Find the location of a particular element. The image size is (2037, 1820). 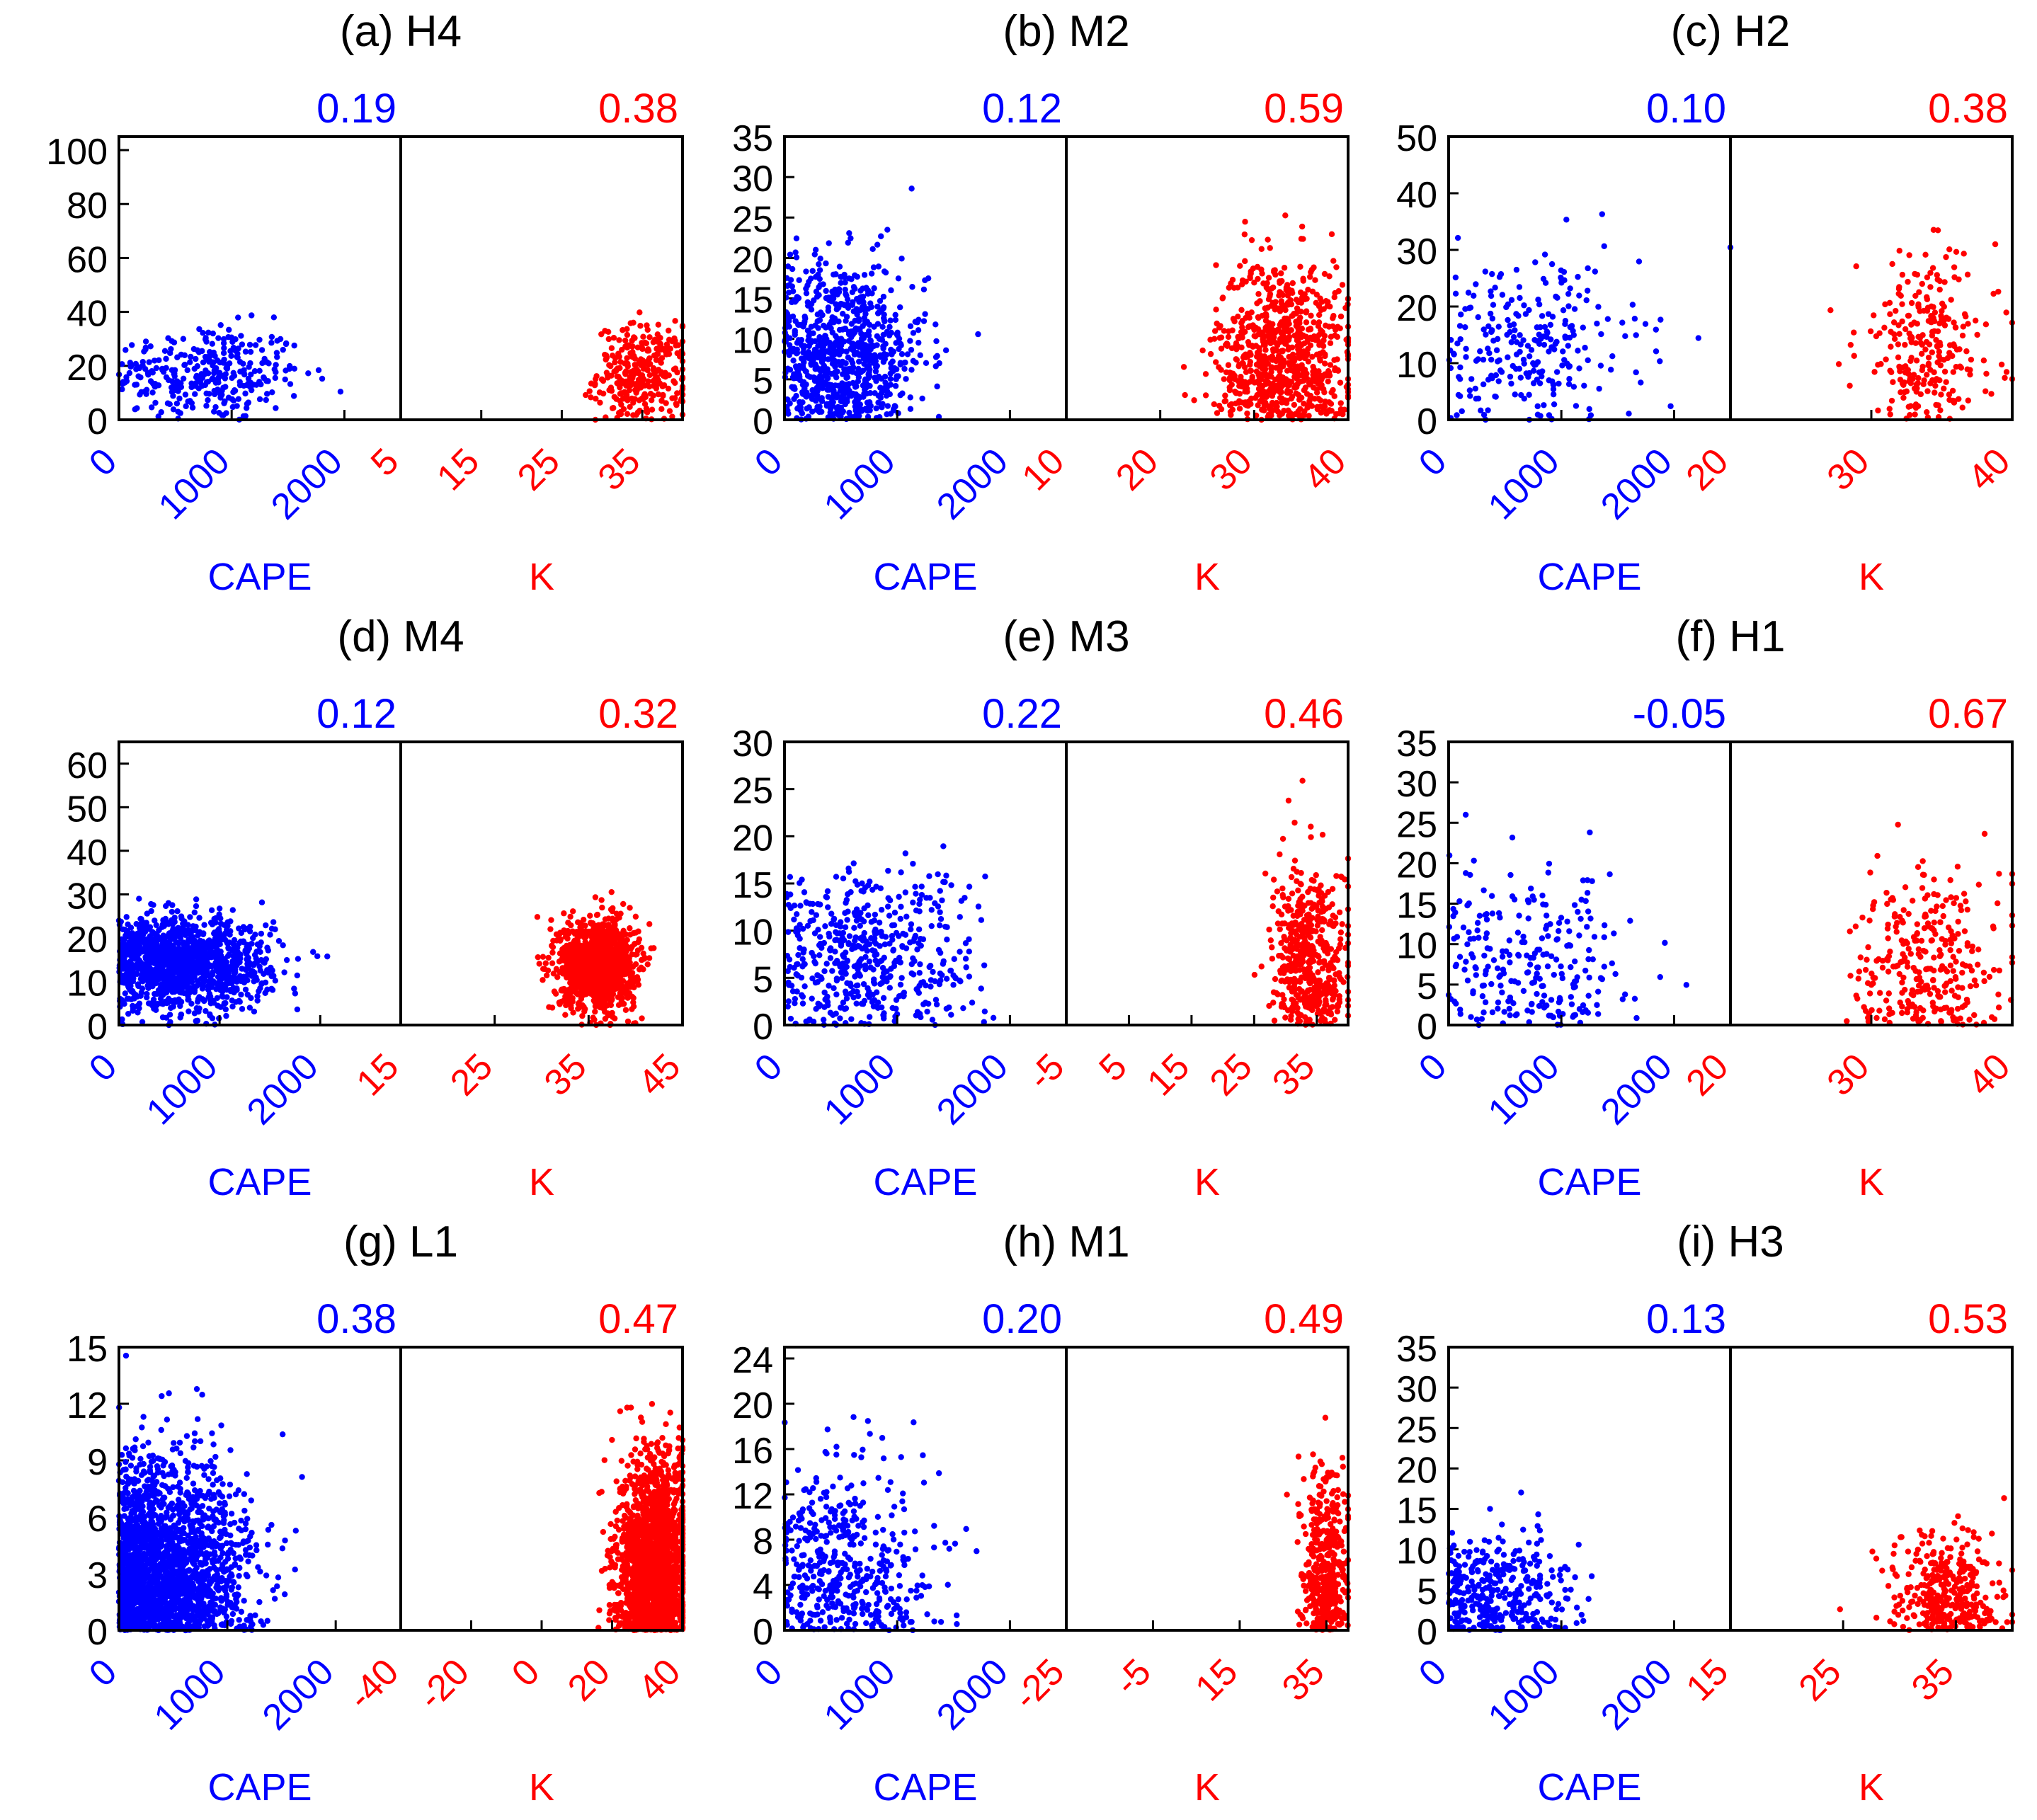

cape-x-tick-label: 0 is located at coordinates (103, 462).